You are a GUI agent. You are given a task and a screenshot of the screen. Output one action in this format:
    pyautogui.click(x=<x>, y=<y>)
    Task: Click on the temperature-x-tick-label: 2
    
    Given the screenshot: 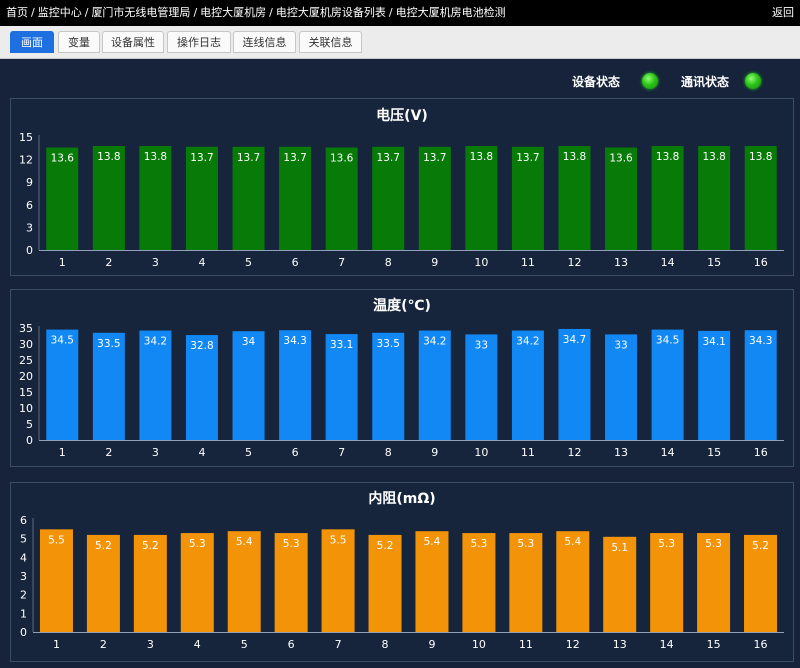 What is the action you would take?
    pyautogui.click(x=108, y=452)
    